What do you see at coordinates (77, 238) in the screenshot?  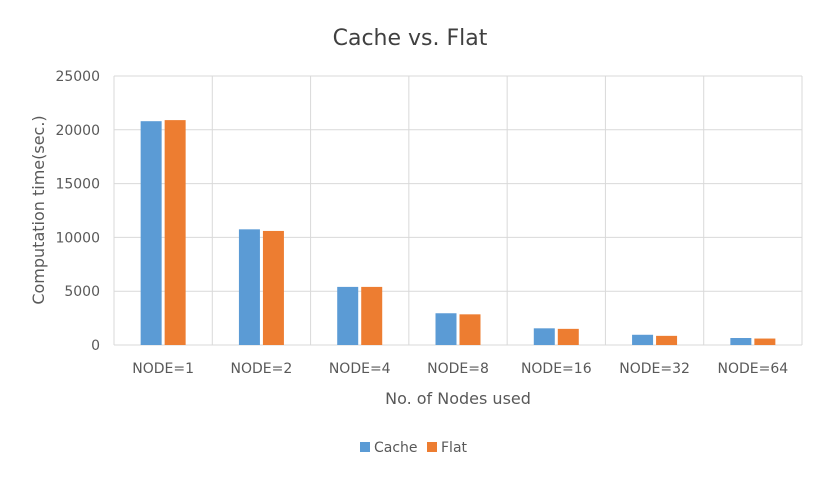 I see `y-tick-label: 10000` at bounding box center [77, 238].